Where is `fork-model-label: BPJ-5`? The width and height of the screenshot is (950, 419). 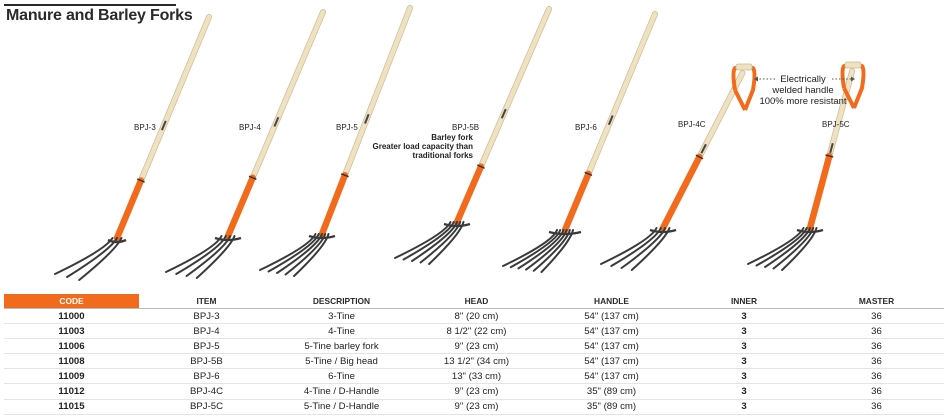 fork-model-label: BPJ-5 is located at coordinates (347, 127).